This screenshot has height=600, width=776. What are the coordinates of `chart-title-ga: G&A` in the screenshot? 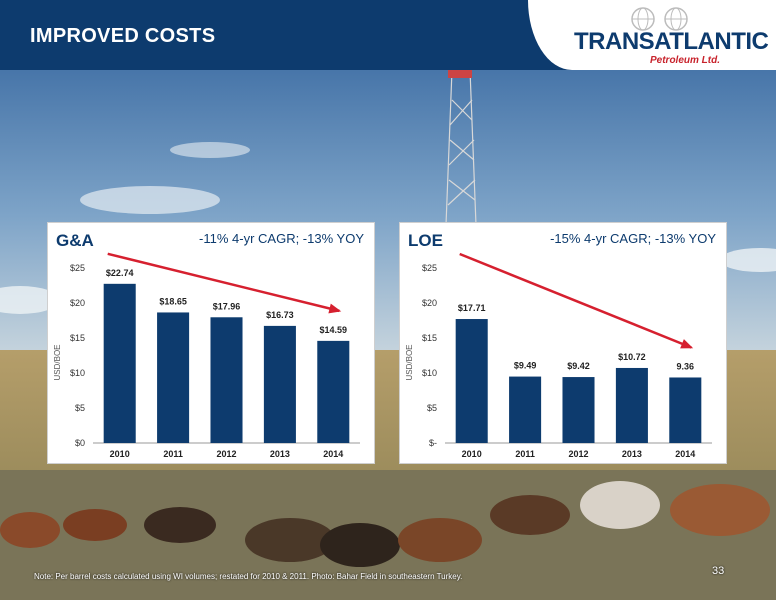 It's located at (75, 240).